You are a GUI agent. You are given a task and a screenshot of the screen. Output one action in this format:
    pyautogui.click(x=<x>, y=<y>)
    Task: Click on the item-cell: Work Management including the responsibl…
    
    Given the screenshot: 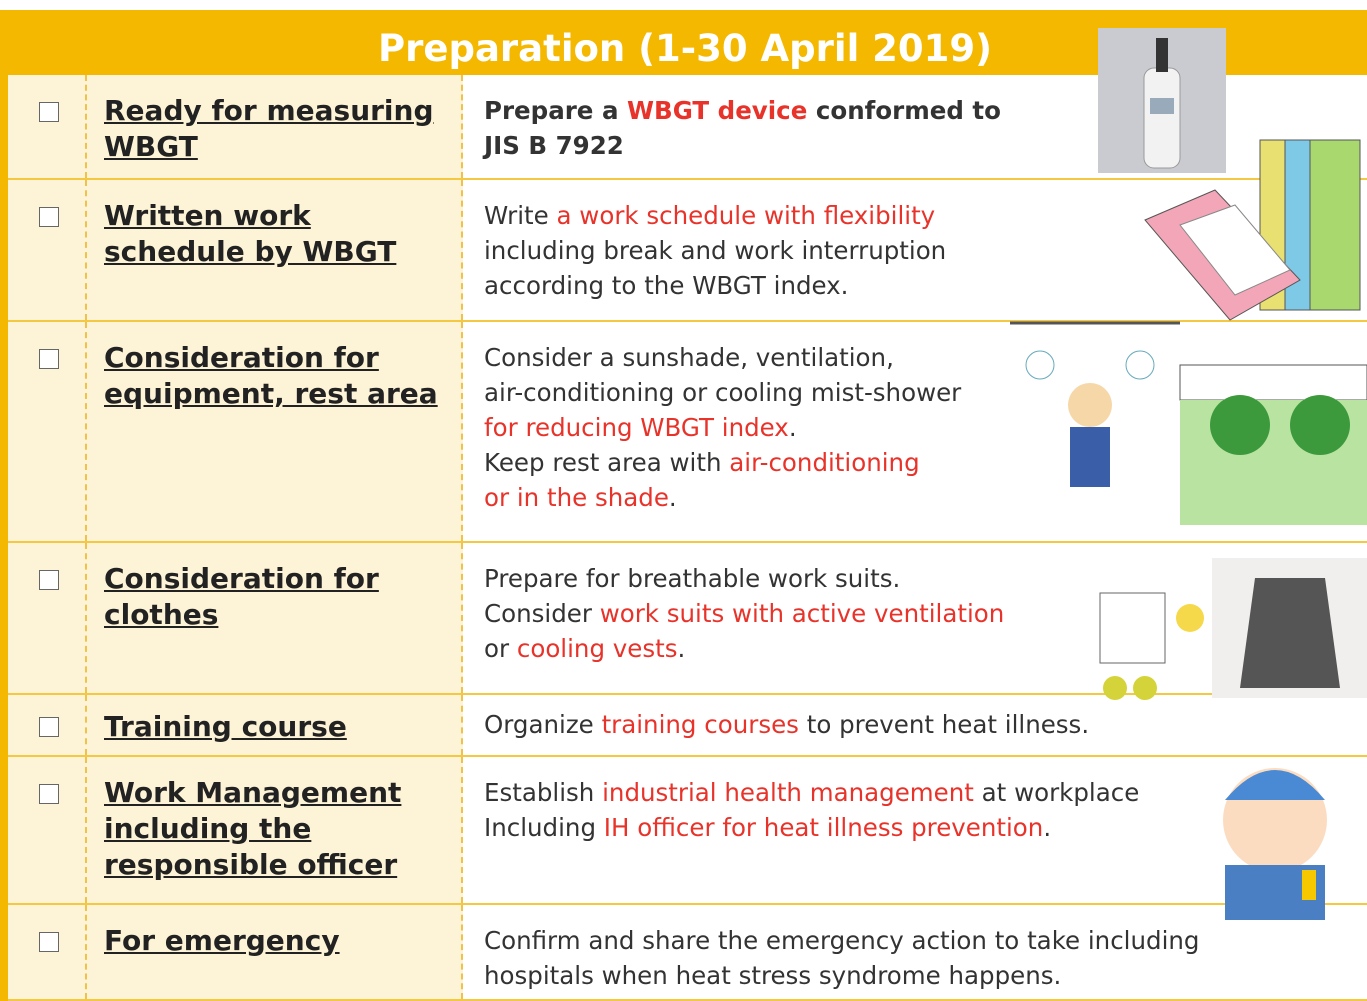 What is the action you would take?
    pyautogui.click(x=275, y=830)
    